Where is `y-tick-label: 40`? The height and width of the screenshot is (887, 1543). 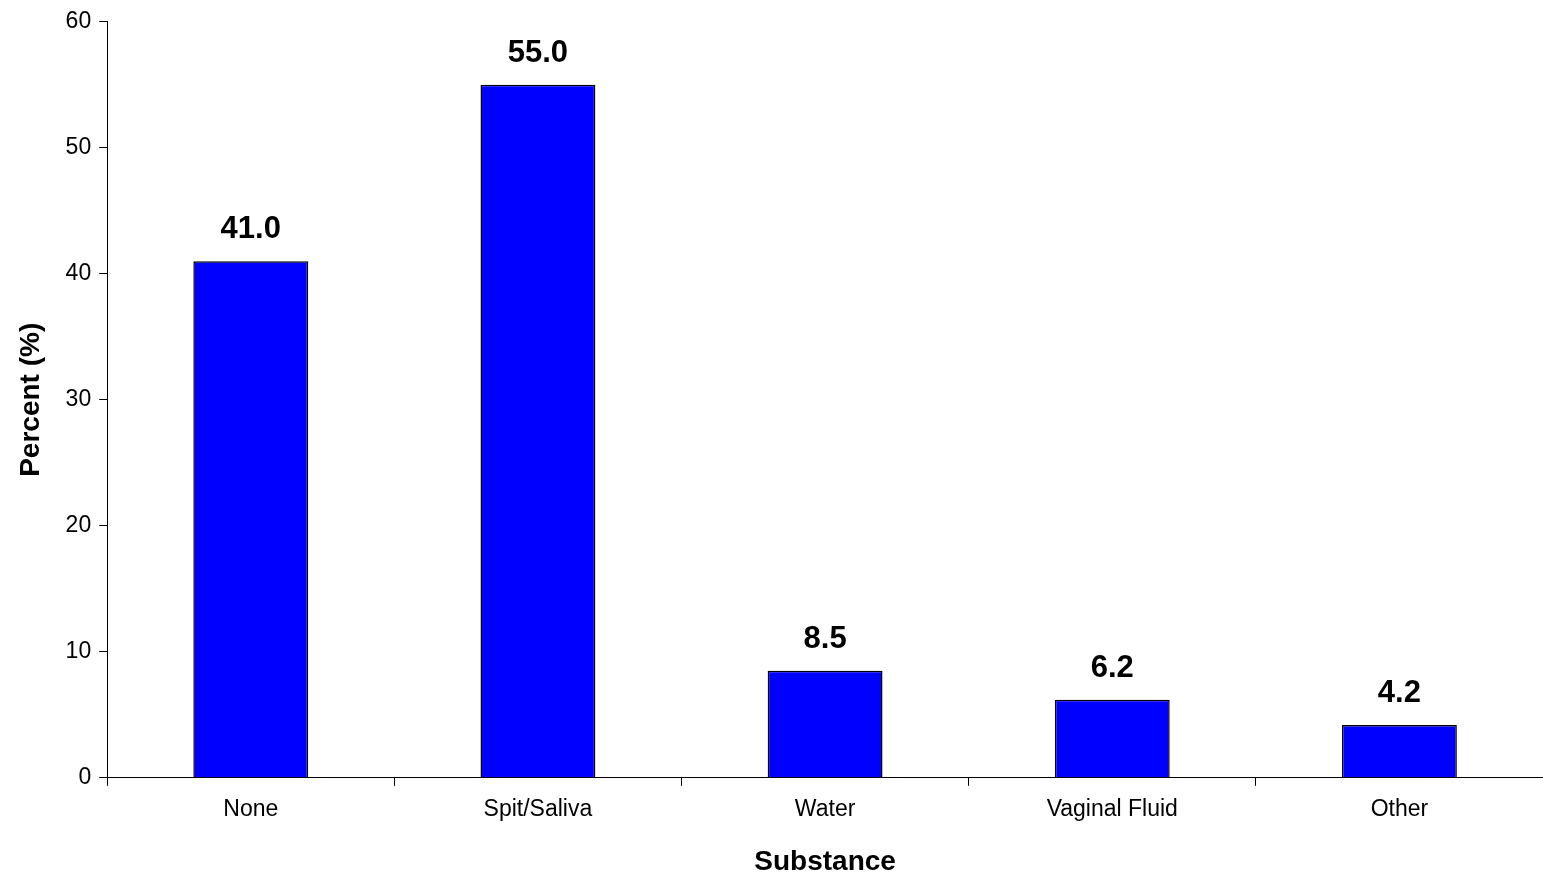
y-tick-label: 40 is located at coordinates (78, 272).